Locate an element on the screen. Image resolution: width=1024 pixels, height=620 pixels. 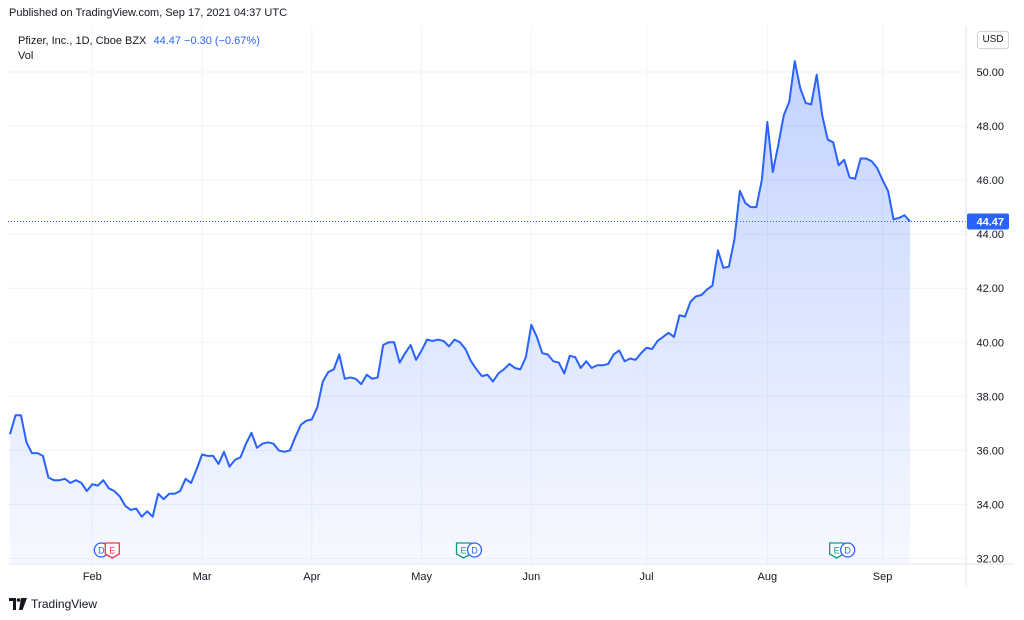
y-tick-label: 44.00 is located at coordinates (990, 235).